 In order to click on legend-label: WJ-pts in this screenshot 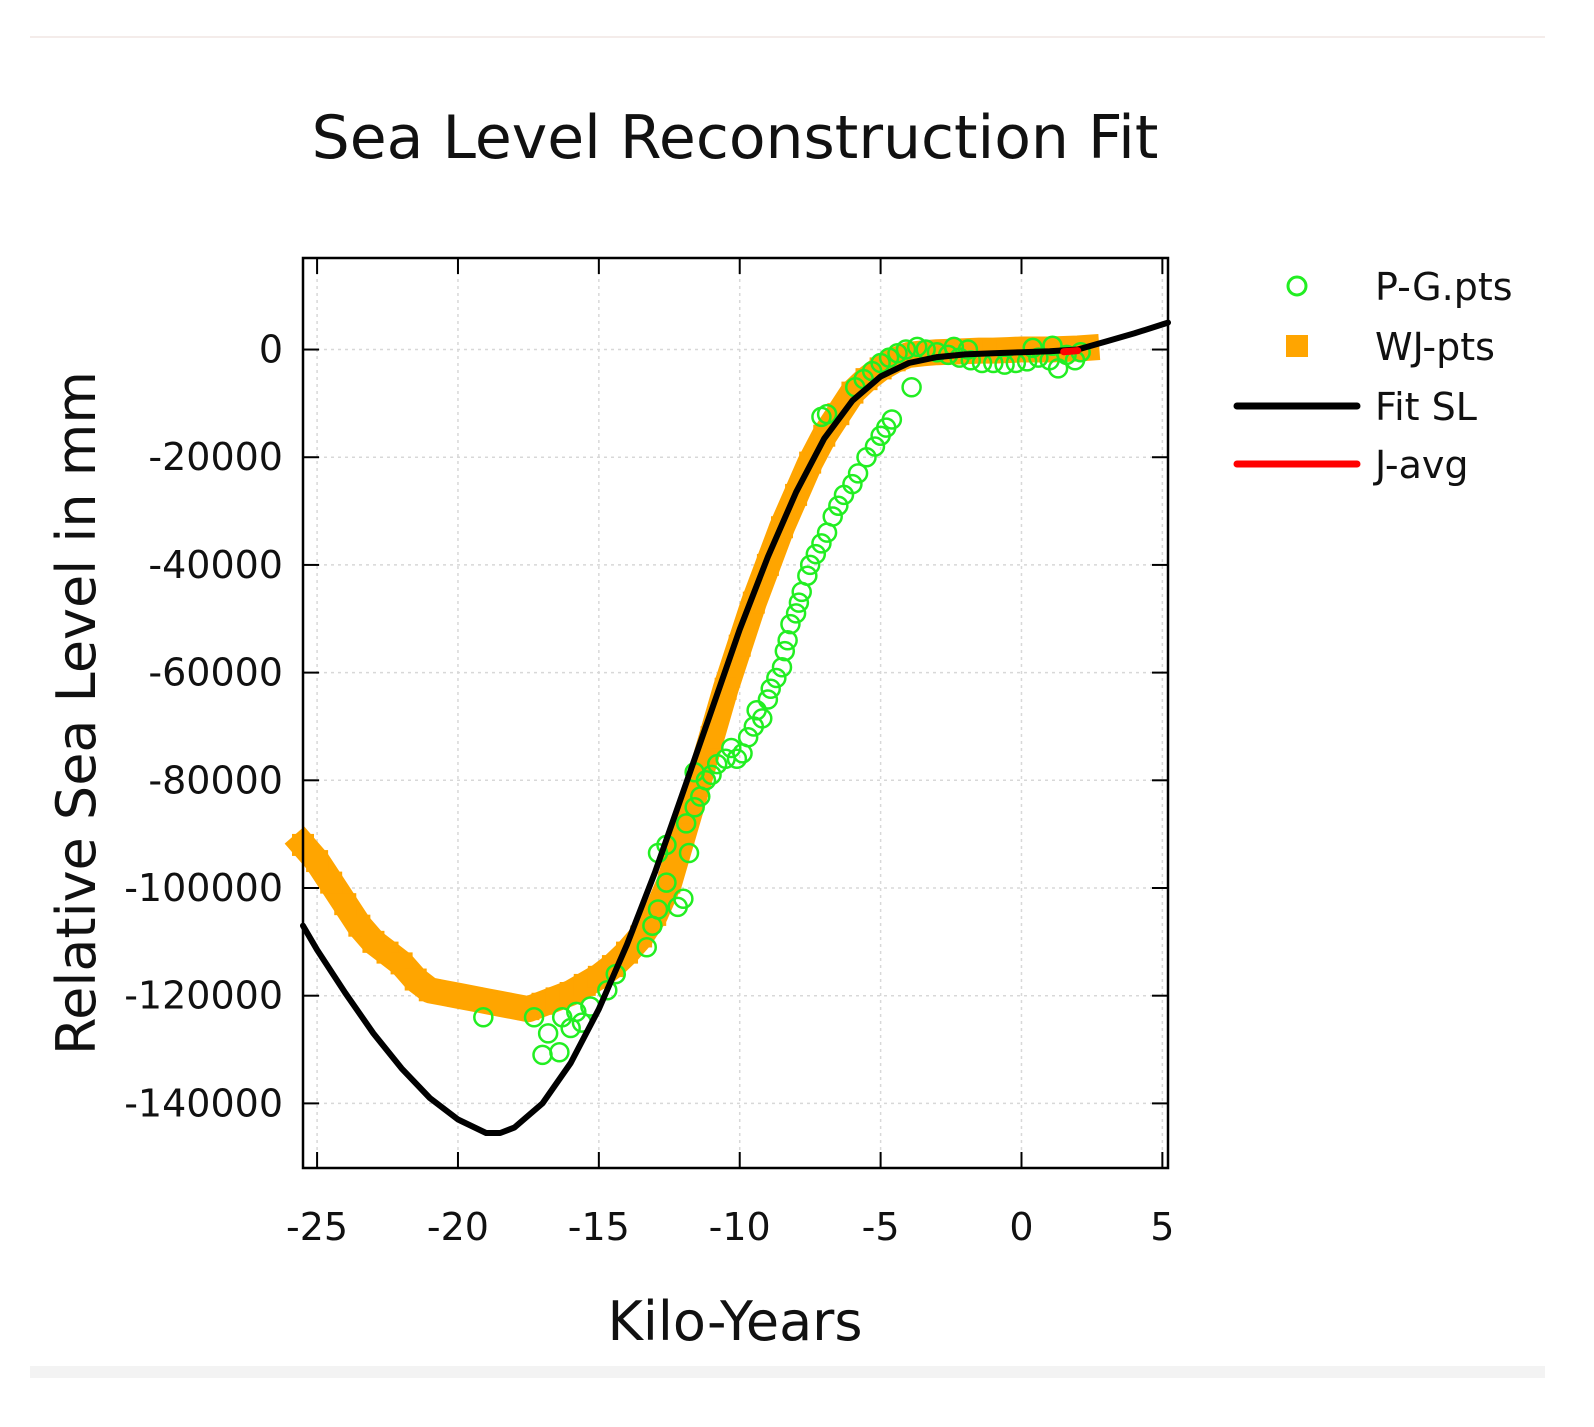, I will do `click(1435, 347)`.